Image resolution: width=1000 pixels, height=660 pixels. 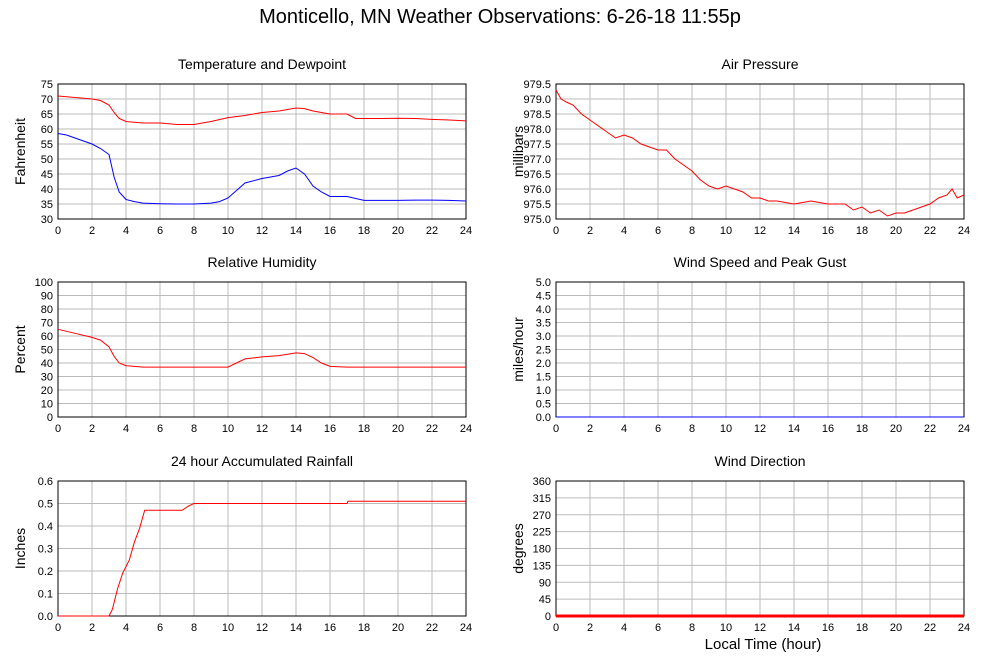 What do you see at coordinates (47, 85) in the screenshot?
I see `y-tick-label: 75` at bounding box center [47, 85].